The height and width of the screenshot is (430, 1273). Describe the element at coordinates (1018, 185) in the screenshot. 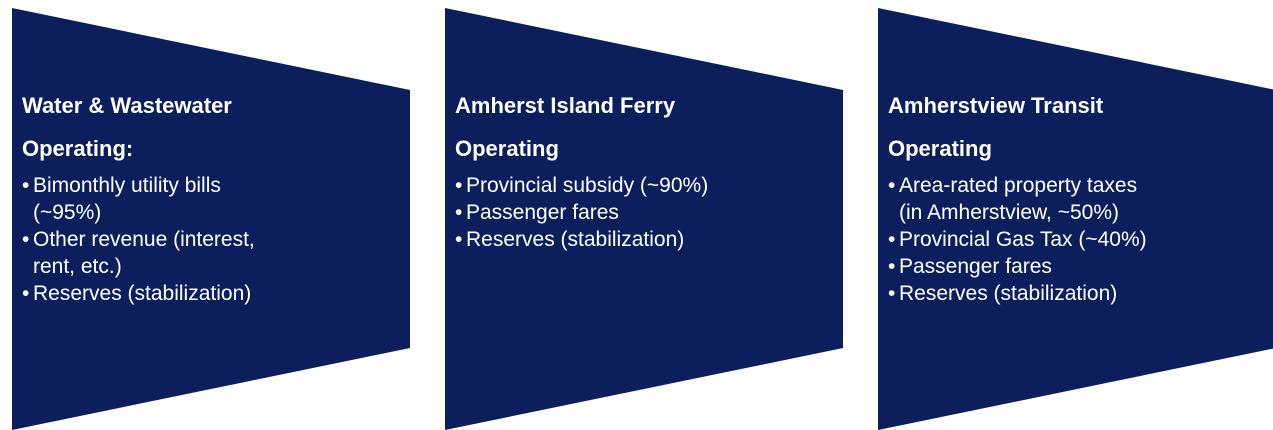

I see `bullet-text: Area-rated property taxes` at that location.